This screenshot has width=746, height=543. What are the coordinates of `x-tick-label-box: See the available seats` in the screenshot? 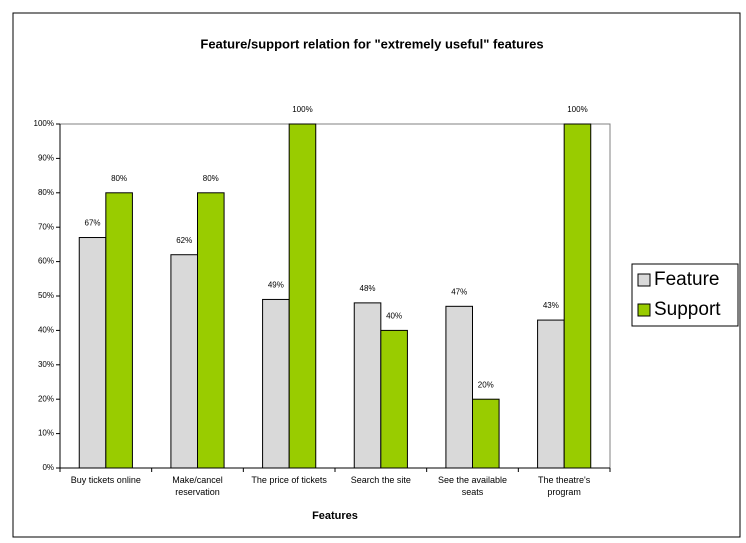 It's located at (472, 486).